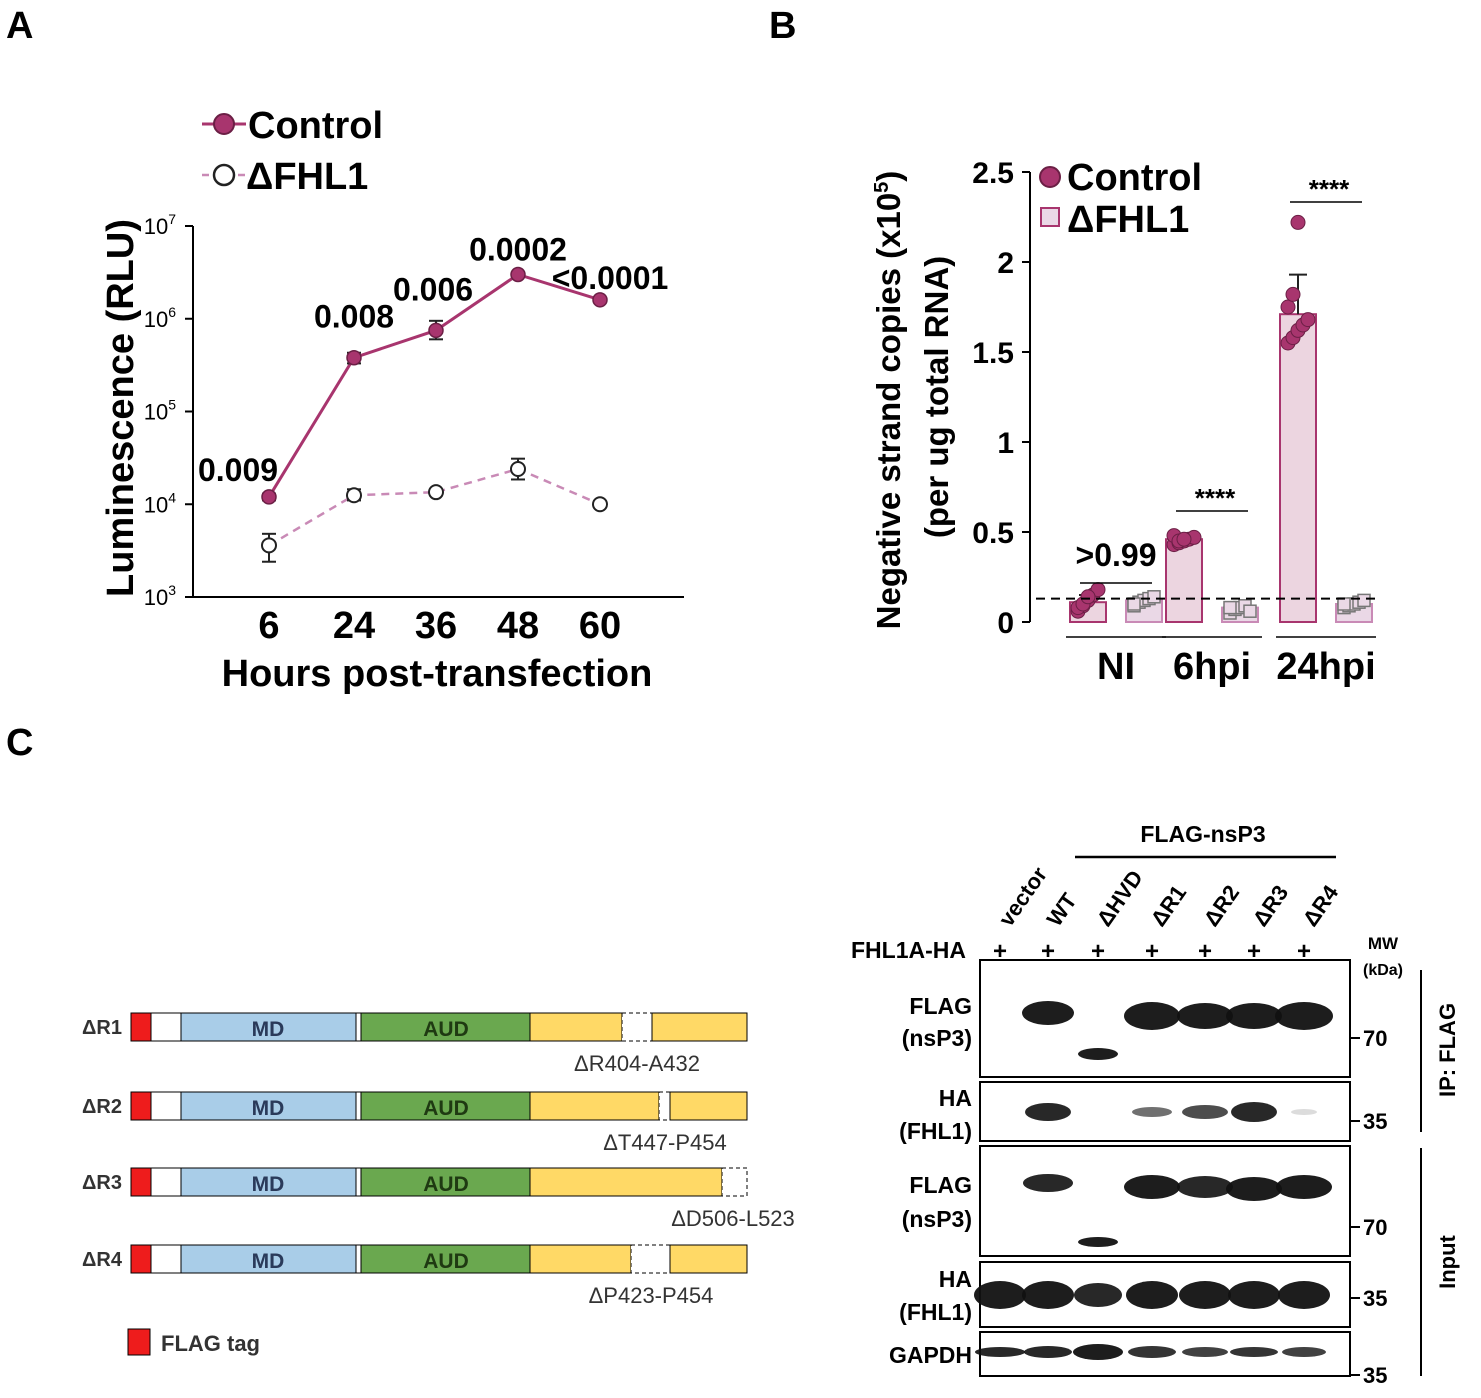  I want to click on flag-tag-label: FLAG tag, so click(210, 1343).